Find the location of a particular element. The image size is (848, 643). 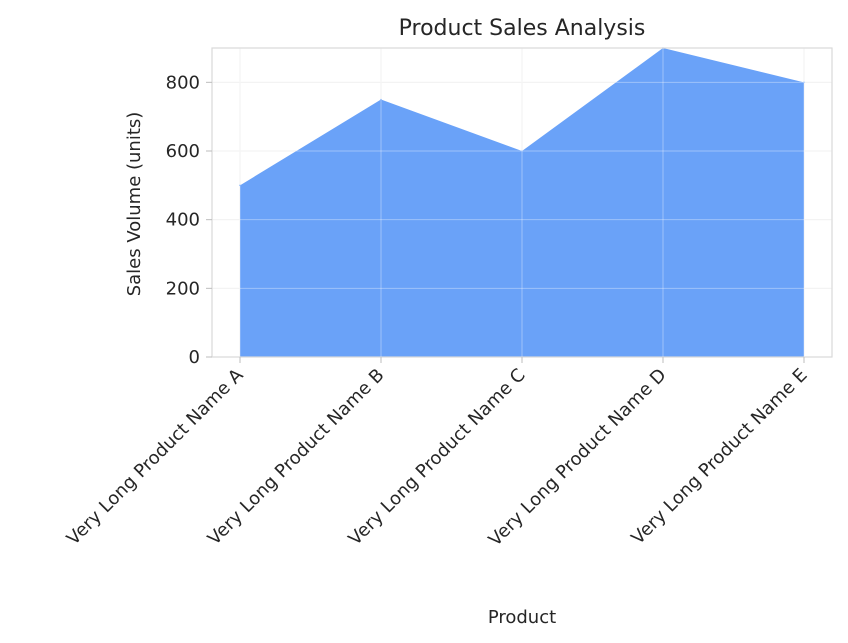

y-tick-label-200: 200 is located at coordinates (183, 288).